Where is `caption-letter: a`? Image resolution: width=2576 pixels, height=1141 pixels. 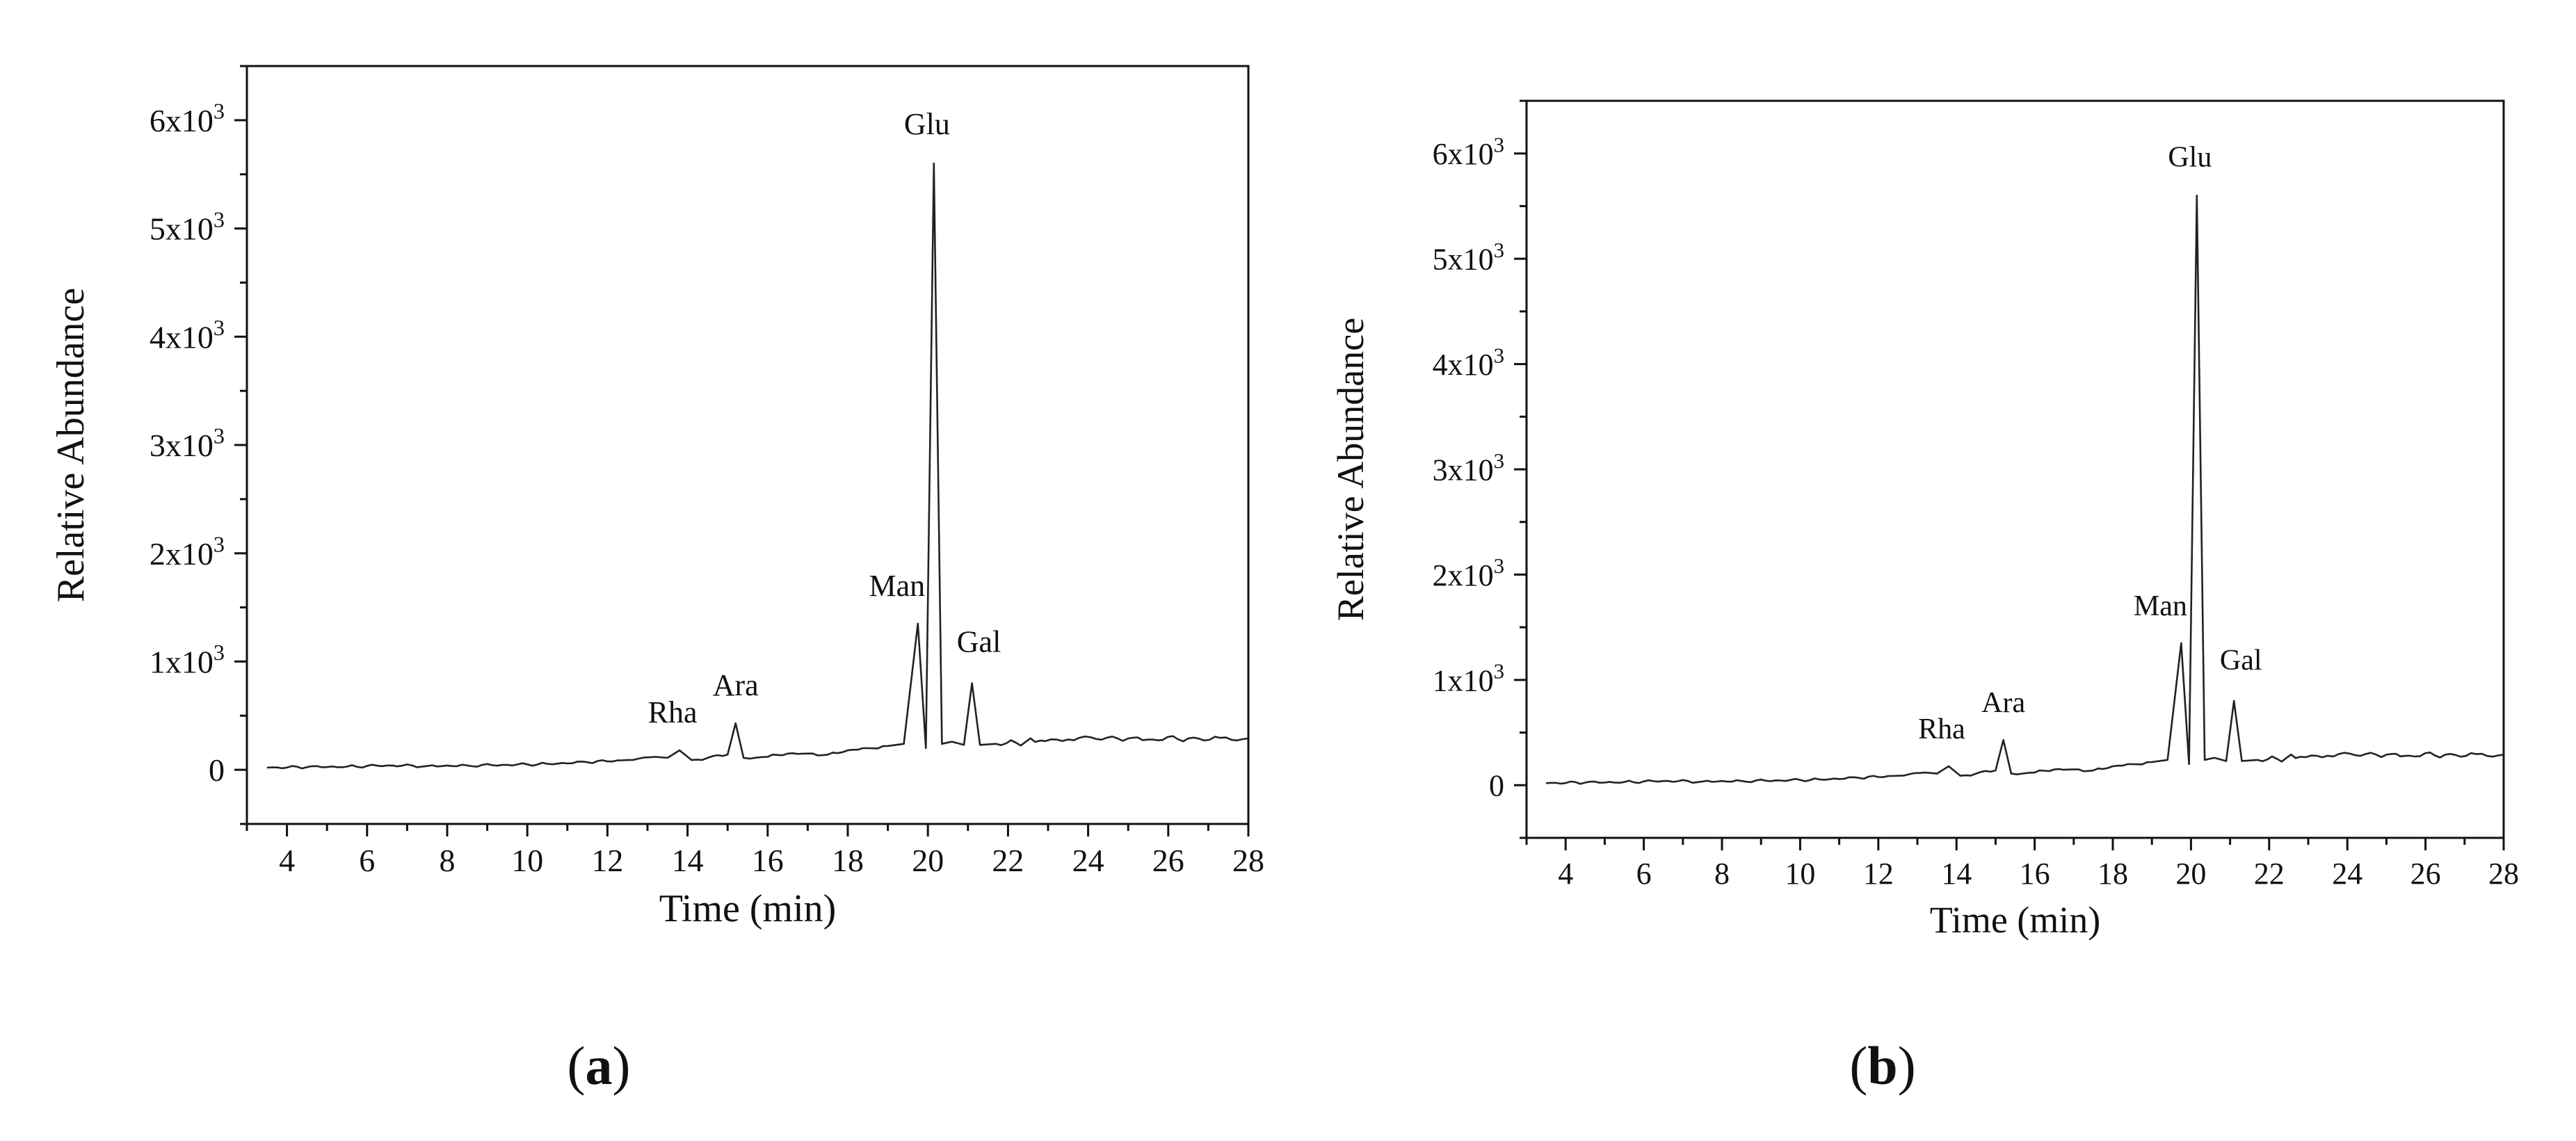
caption-letter: a is located at coordinates (599, 1065).